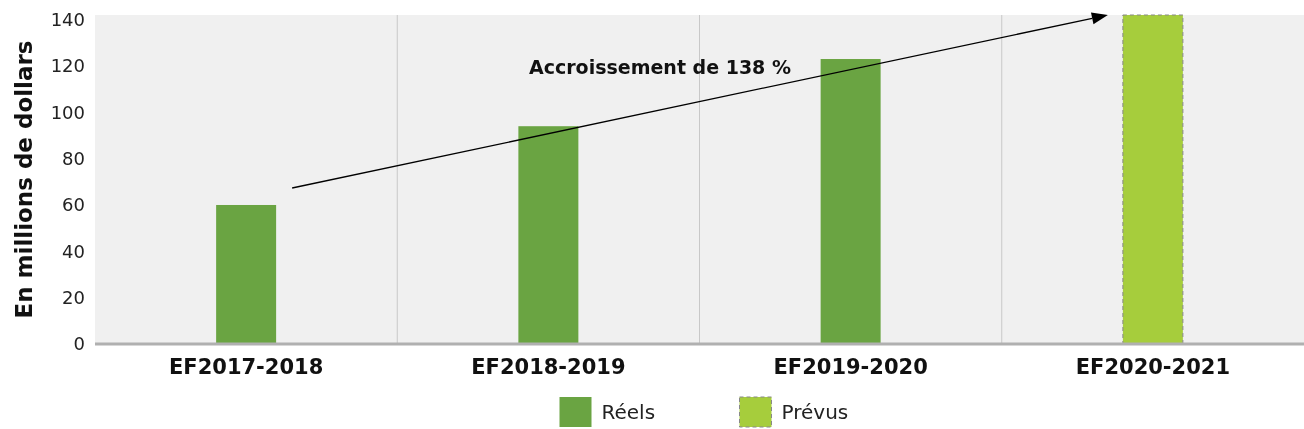 This screenshot has height=429, width=1304. Describe the element at coordinates (548, 367) in the screenshot. I see `x-tick-label: EF2018-2019` at that location.